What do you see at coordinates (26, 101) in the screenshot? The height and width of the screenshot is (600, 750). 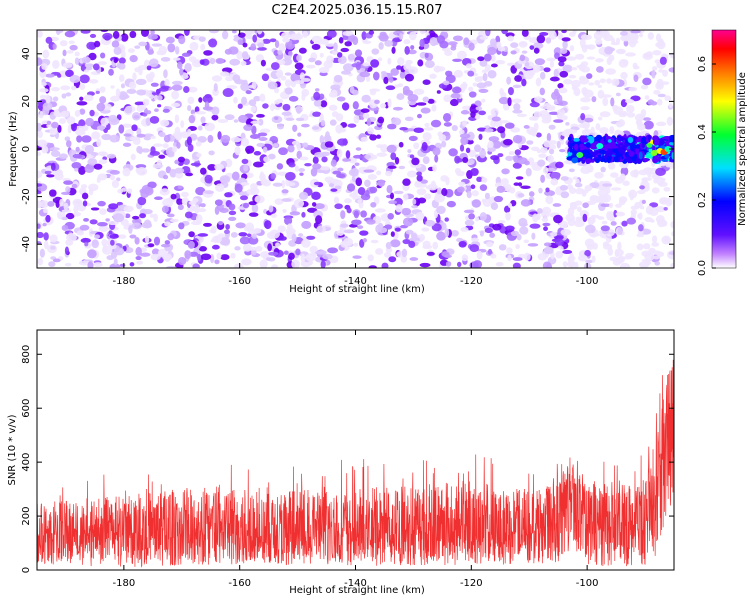 I see `y-tick-label: 20` at bounding box center [26, 101].